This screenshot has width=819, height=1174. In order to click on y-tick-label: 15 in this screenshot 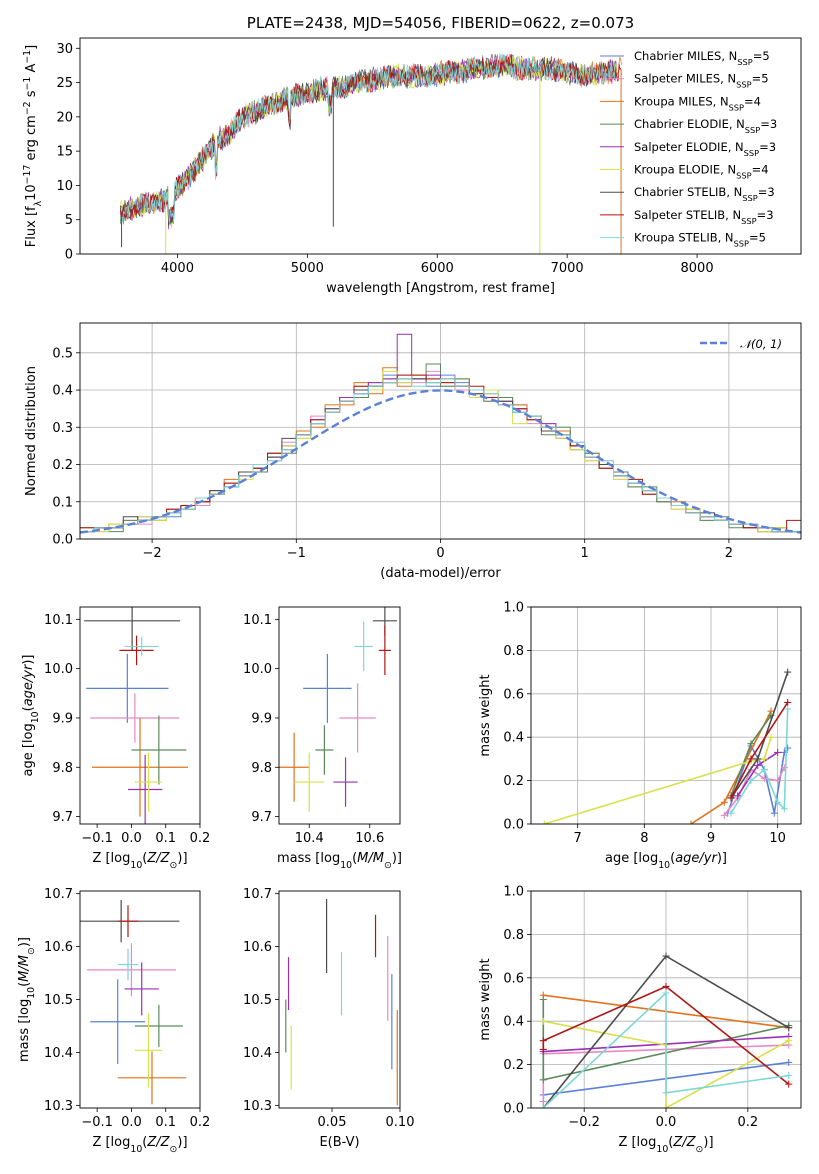, I will do `click(64, 152)`.